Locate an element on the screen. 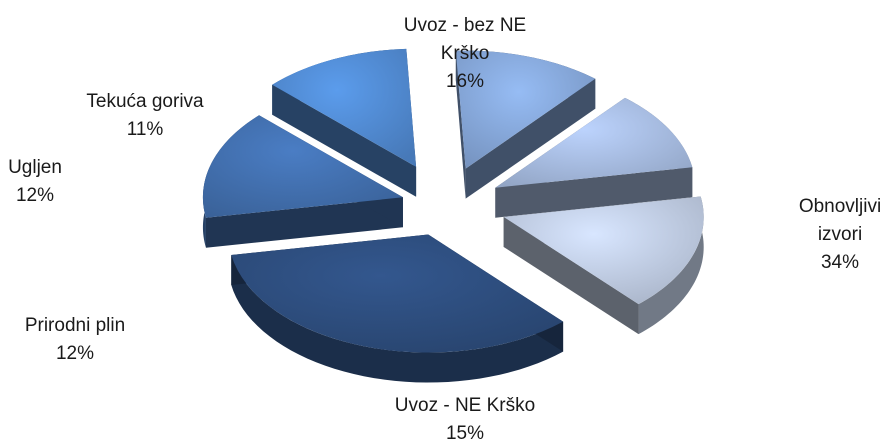  slice-label-tekuca-goriva: Tekuća goriva 11% is located at coordinates (145, 116).